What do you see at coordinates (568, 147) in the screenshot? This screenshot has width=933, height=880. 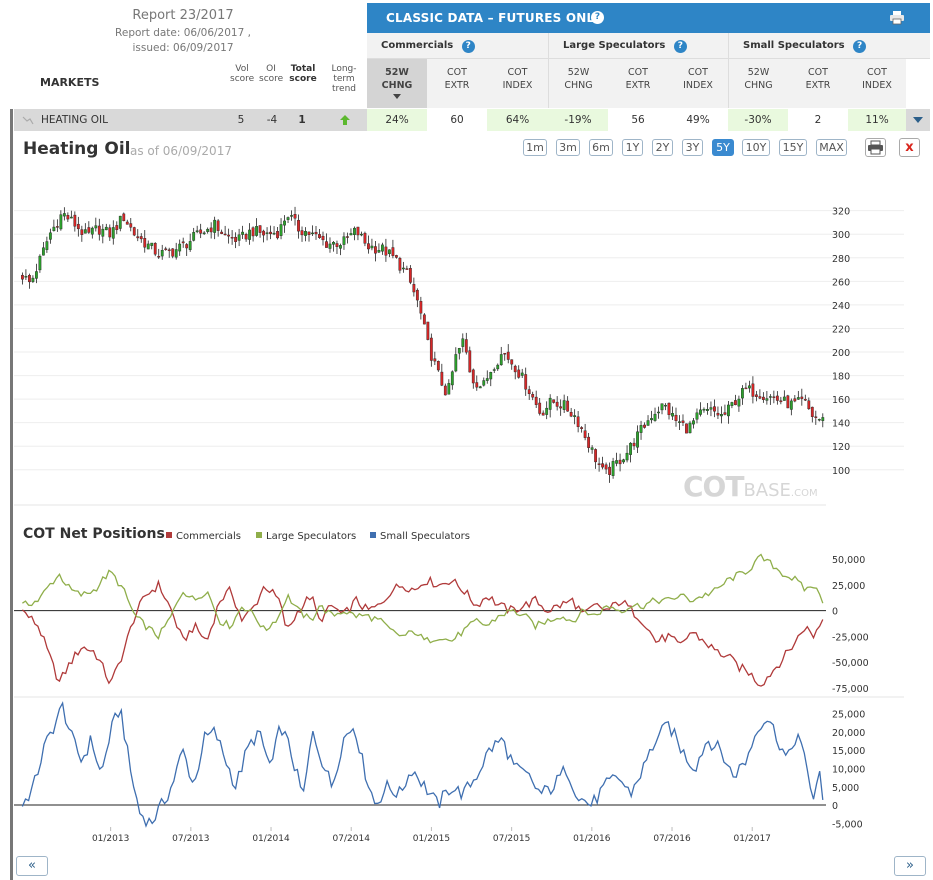 I see `range-button-3m: 3m` at bounding box center [568, 147].